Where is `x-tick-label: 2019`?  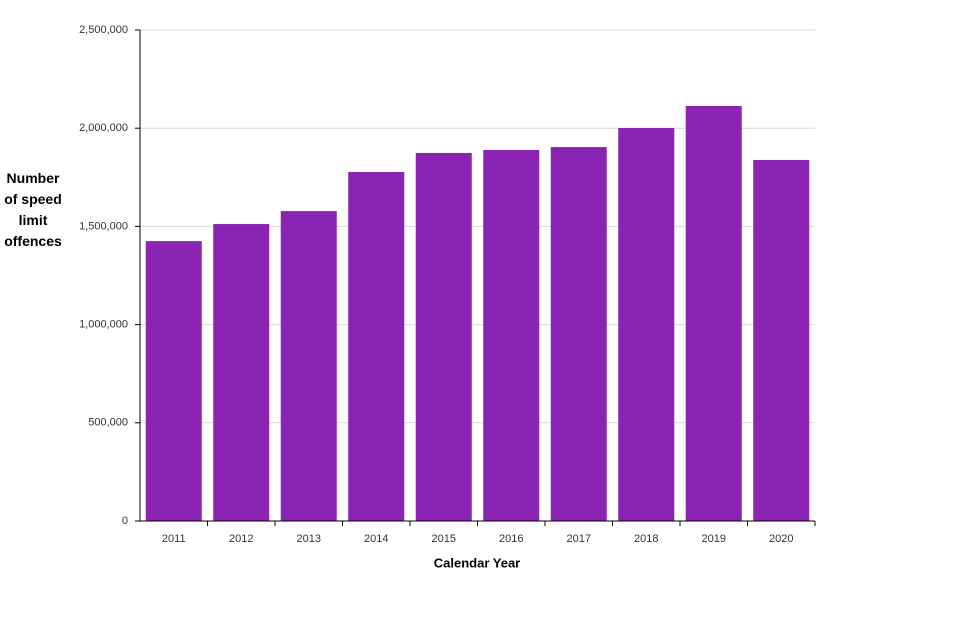
x-tick-label: 2019 is located at coordinates (714, 539).